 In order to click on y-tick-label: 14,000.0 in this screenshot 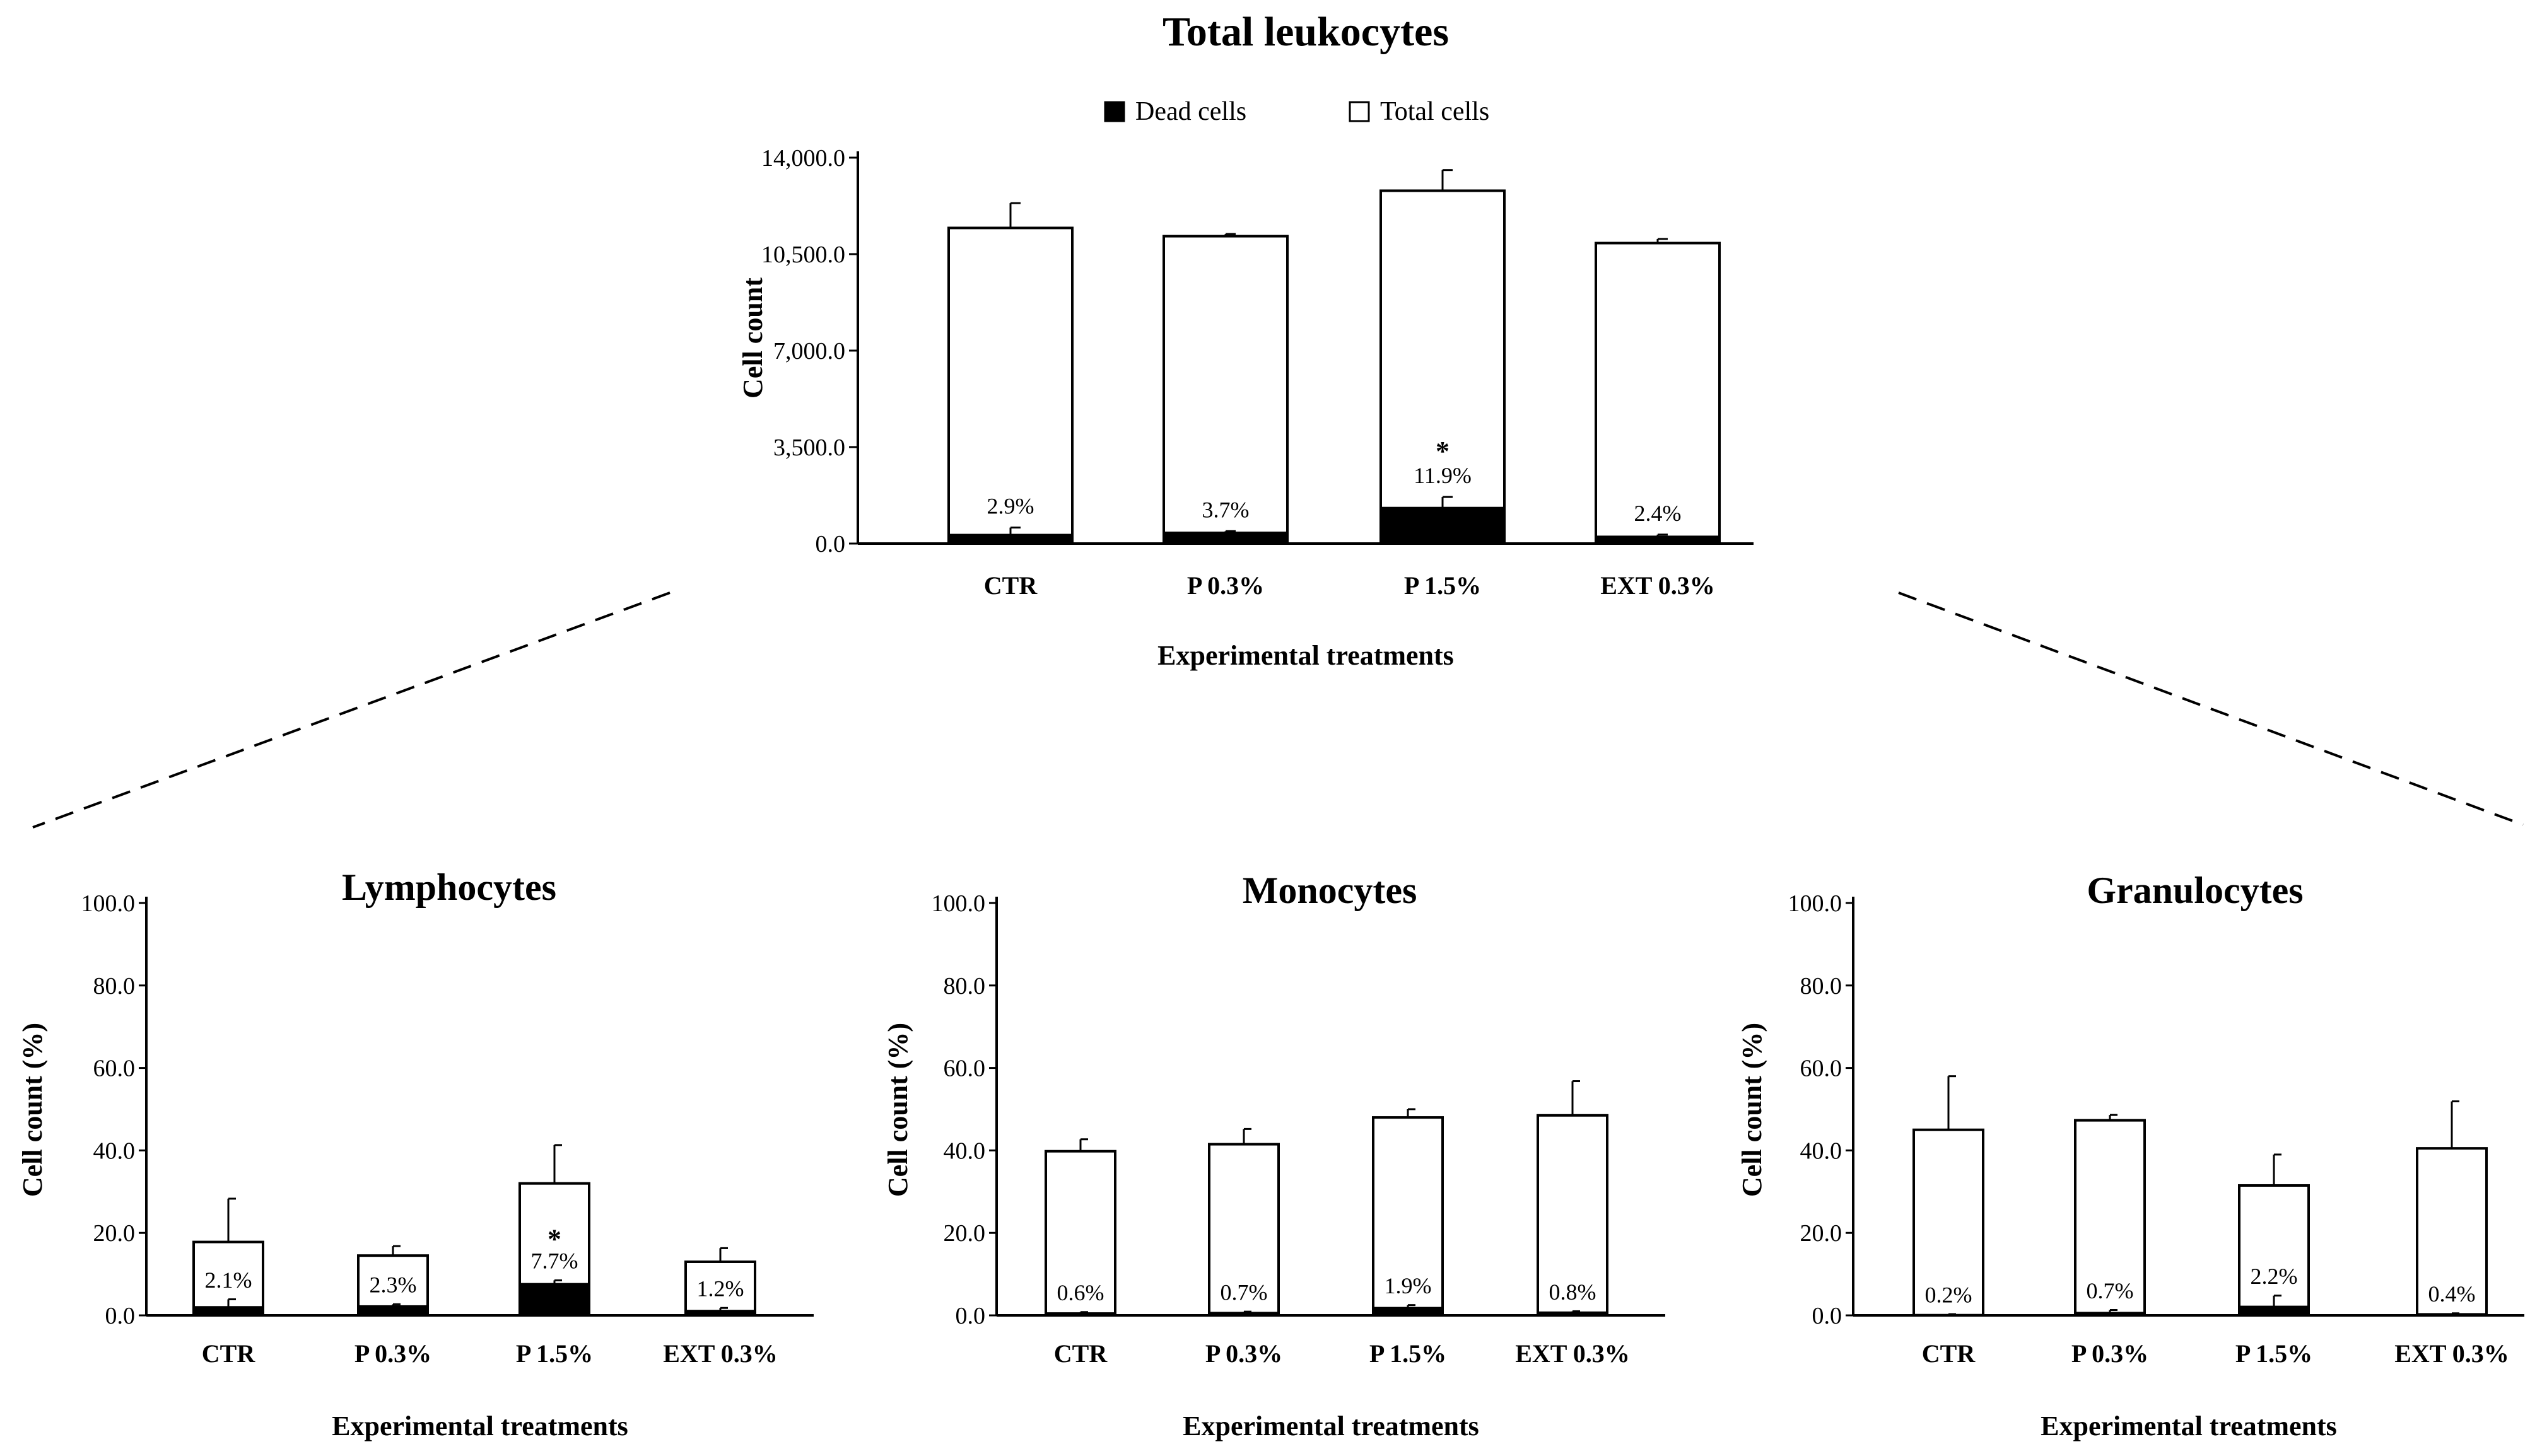, I will do `click(803, 158)`.